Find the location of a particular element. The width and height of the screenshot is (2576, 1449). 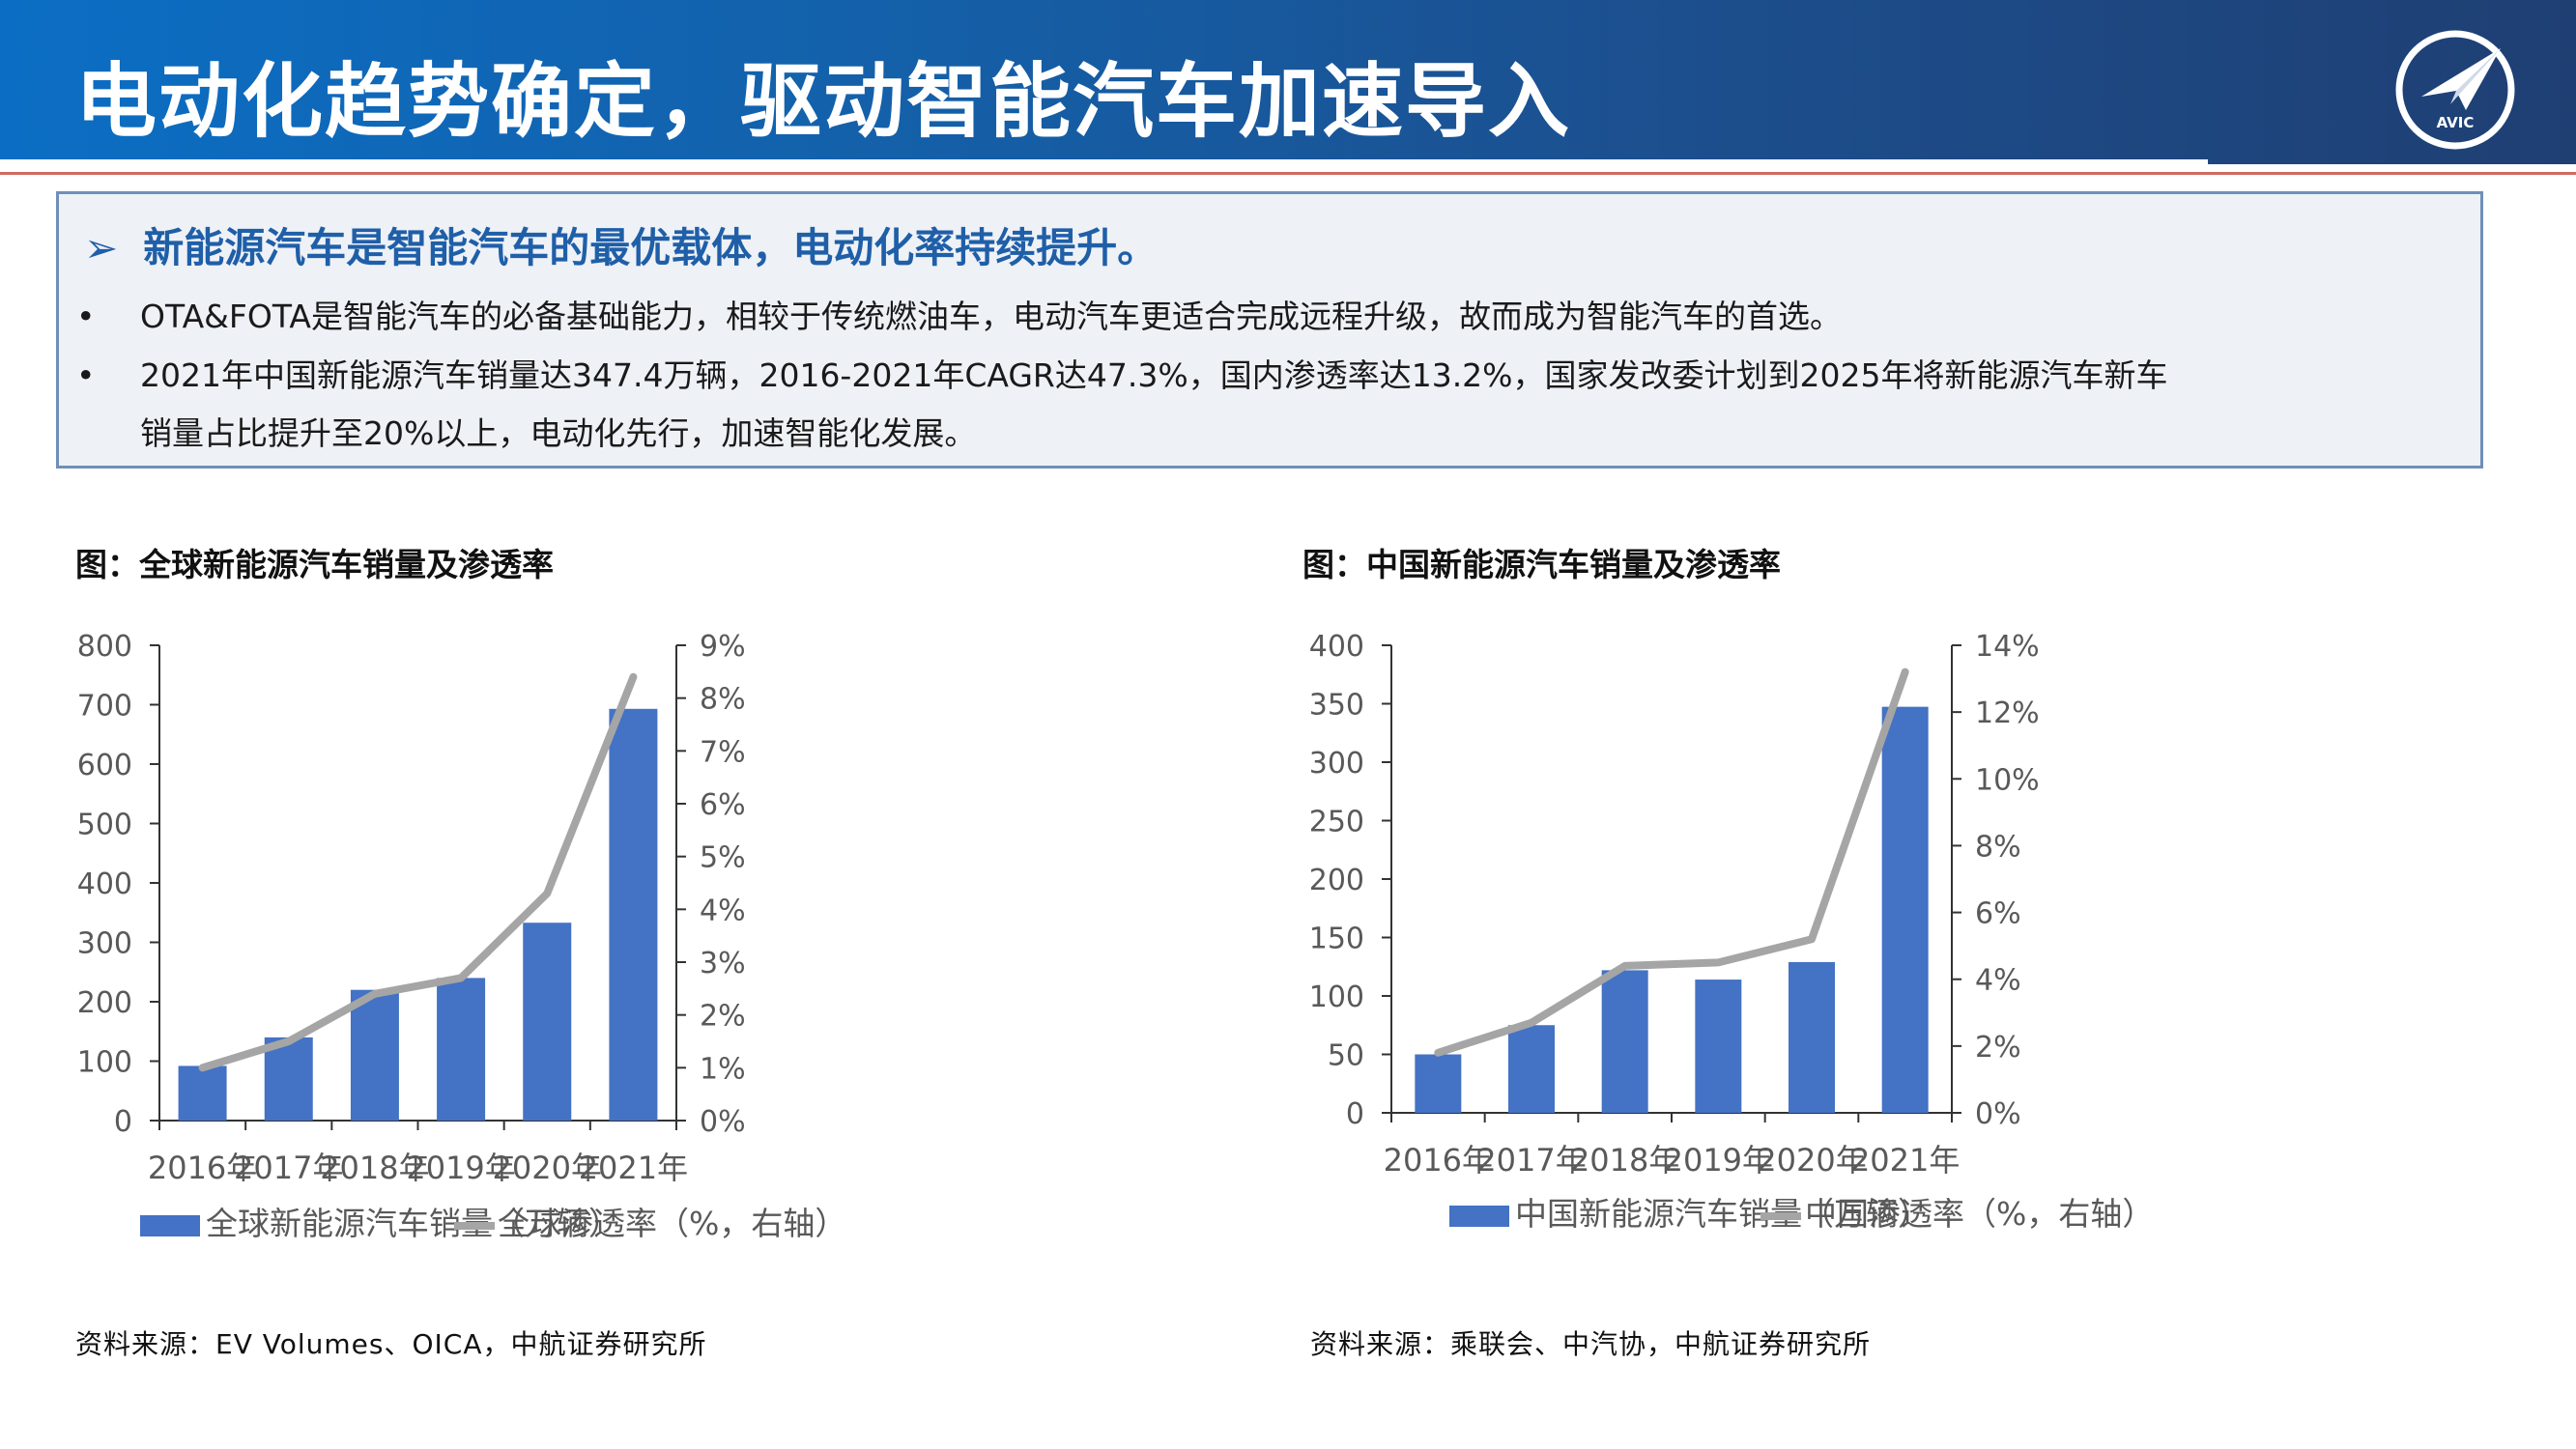

right-axis-tick-label: 7% is located at coordinates (723, 752).